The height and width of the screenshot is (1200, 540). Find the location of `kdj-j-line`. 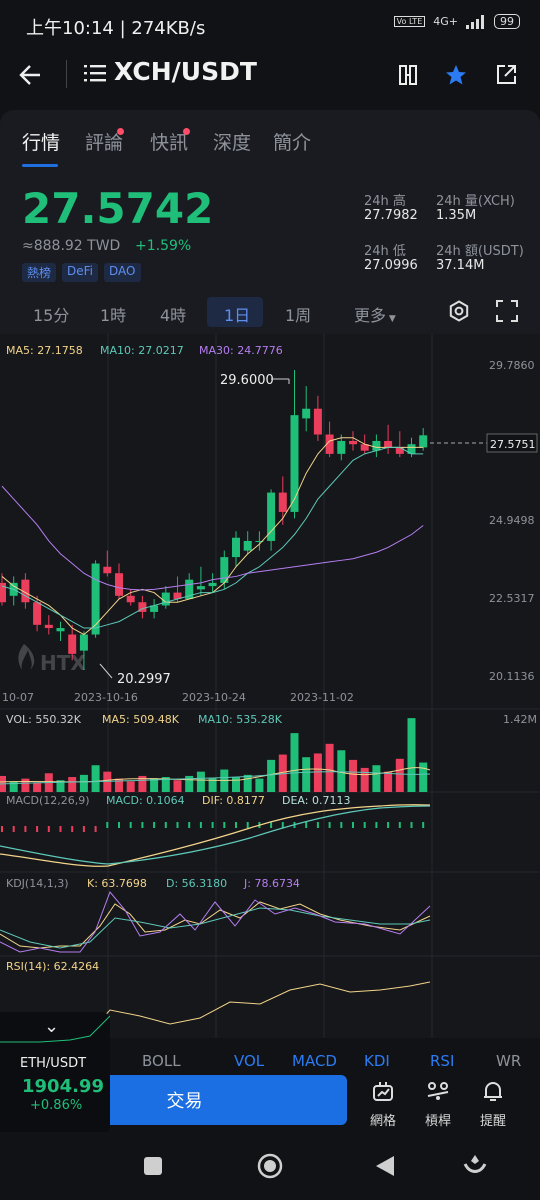

kdj-j-line is located at coordinates (215, 922).